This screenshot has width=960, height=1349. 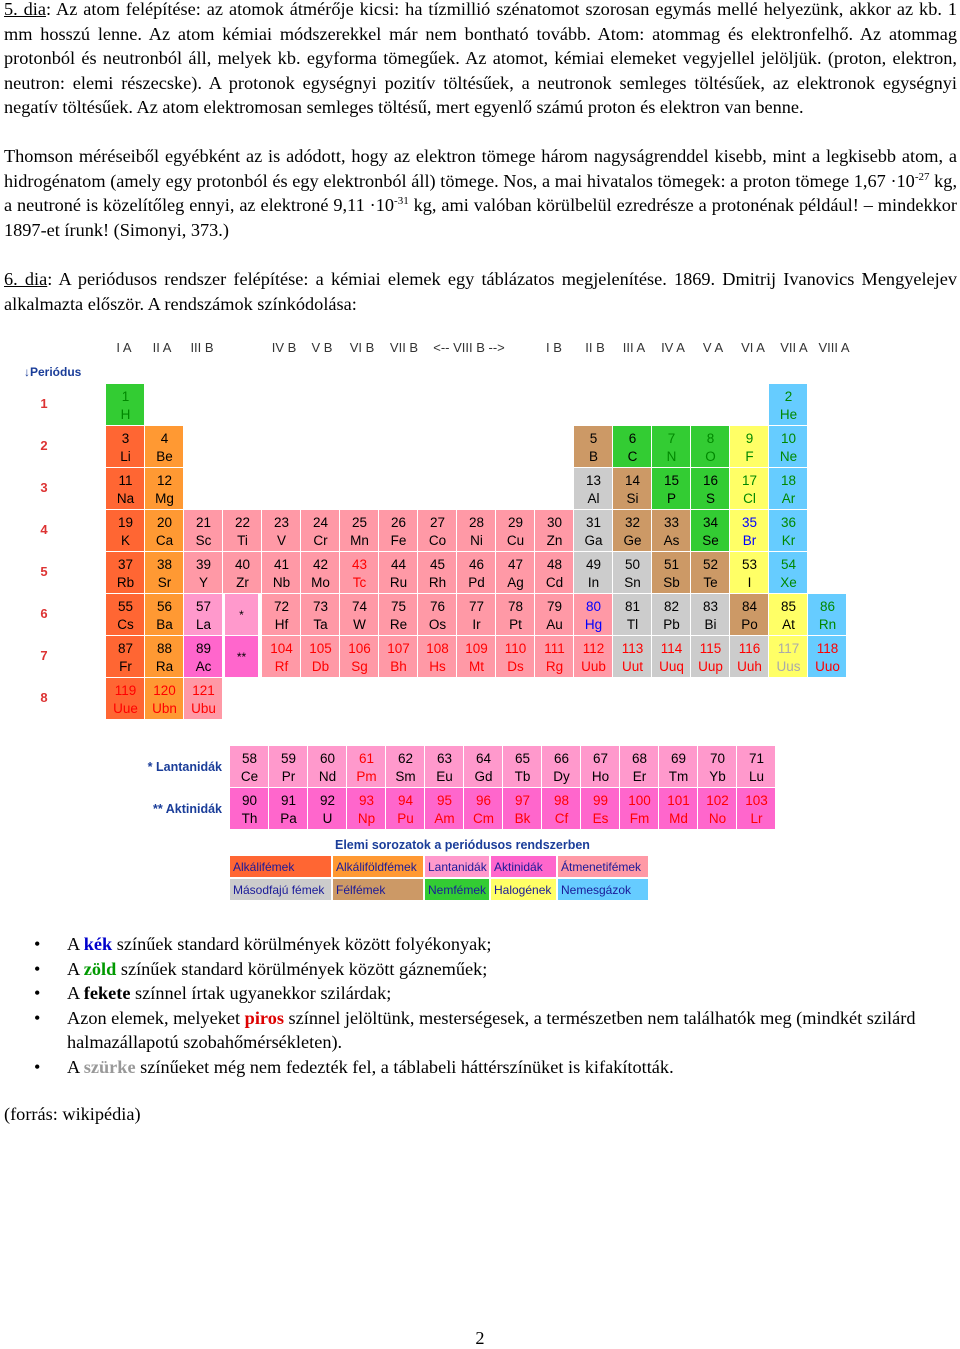 What do you see at coordinates (554, 606) in the screenshot?
I see `atomic-number: 79` at bounding box center [554, 606].